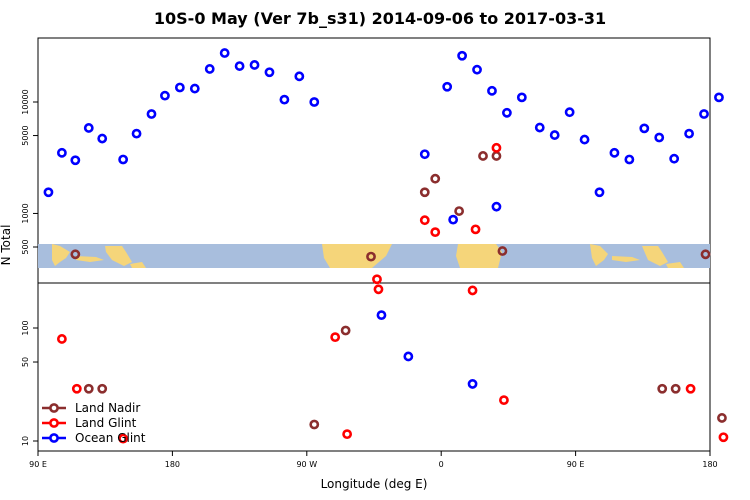 Image resolution: width=750 pixels, height=500 pixels. I want to click on upper-y-tick-label: 5000, so click(25, 135).